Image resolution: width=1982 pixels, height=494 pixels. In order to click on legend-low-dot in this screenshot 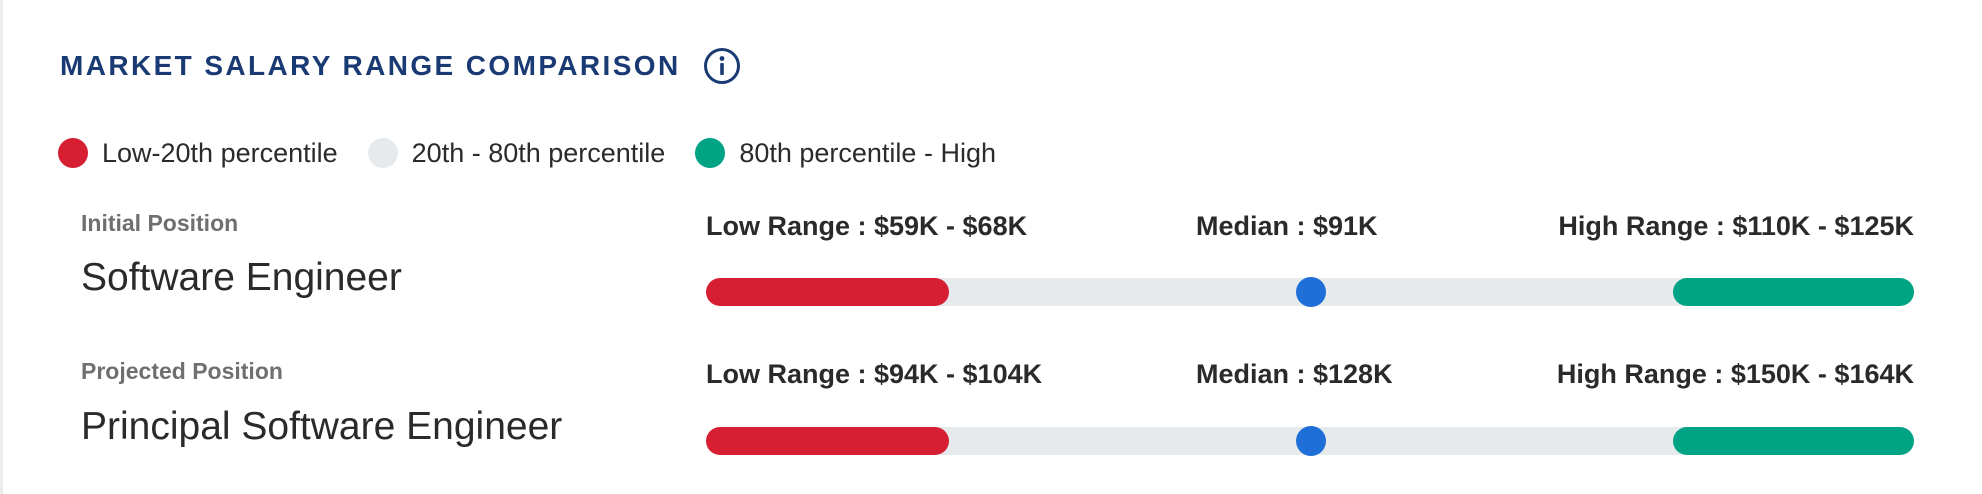, I will do `click(73, 153)`.